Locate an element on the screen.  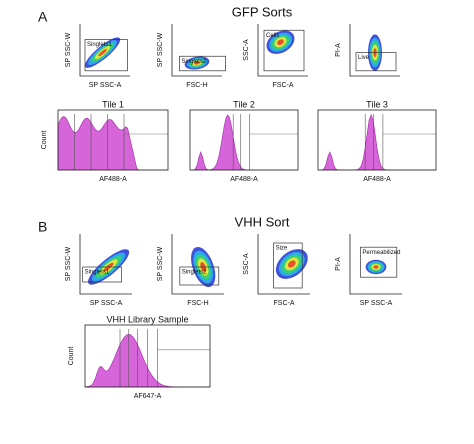
histogram-title: Tile 3 is located at coordinates (377, 104).